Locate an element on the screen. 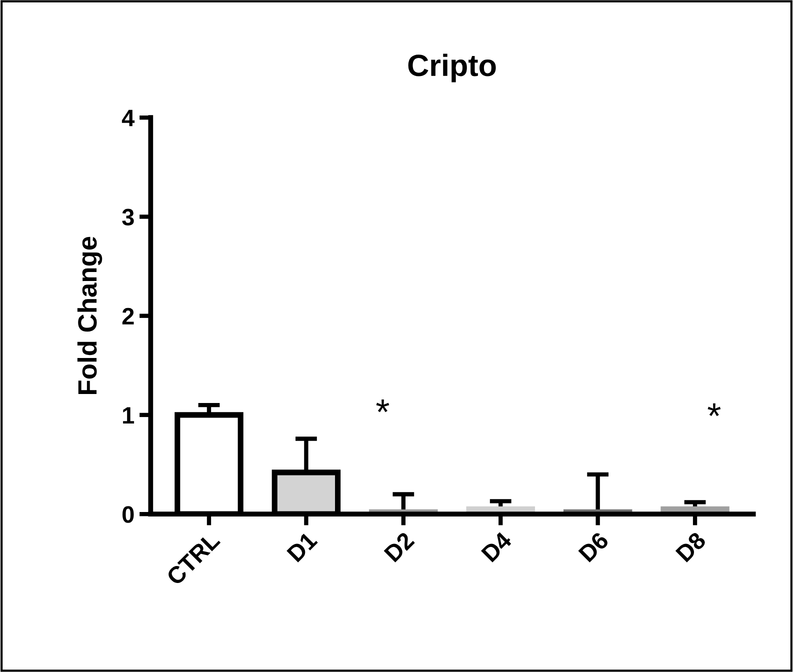 The width and height of the screenshot is (793, 672). x-tick-label: D2 is located at coordinates (399, 546).